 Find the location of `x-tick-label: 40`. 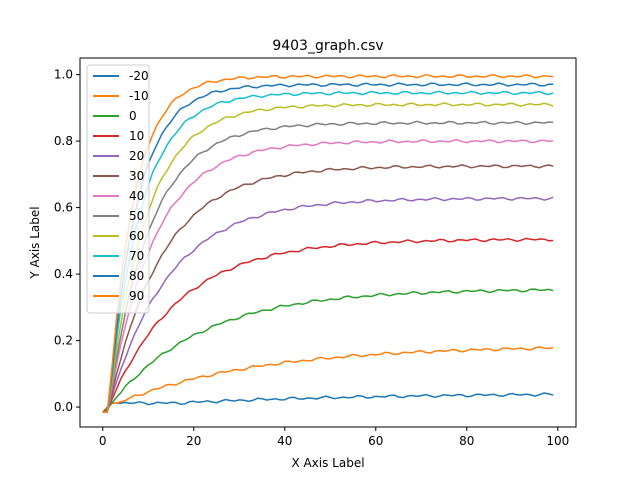

x-tick-label: 40 is located at coordinates (284, 441).